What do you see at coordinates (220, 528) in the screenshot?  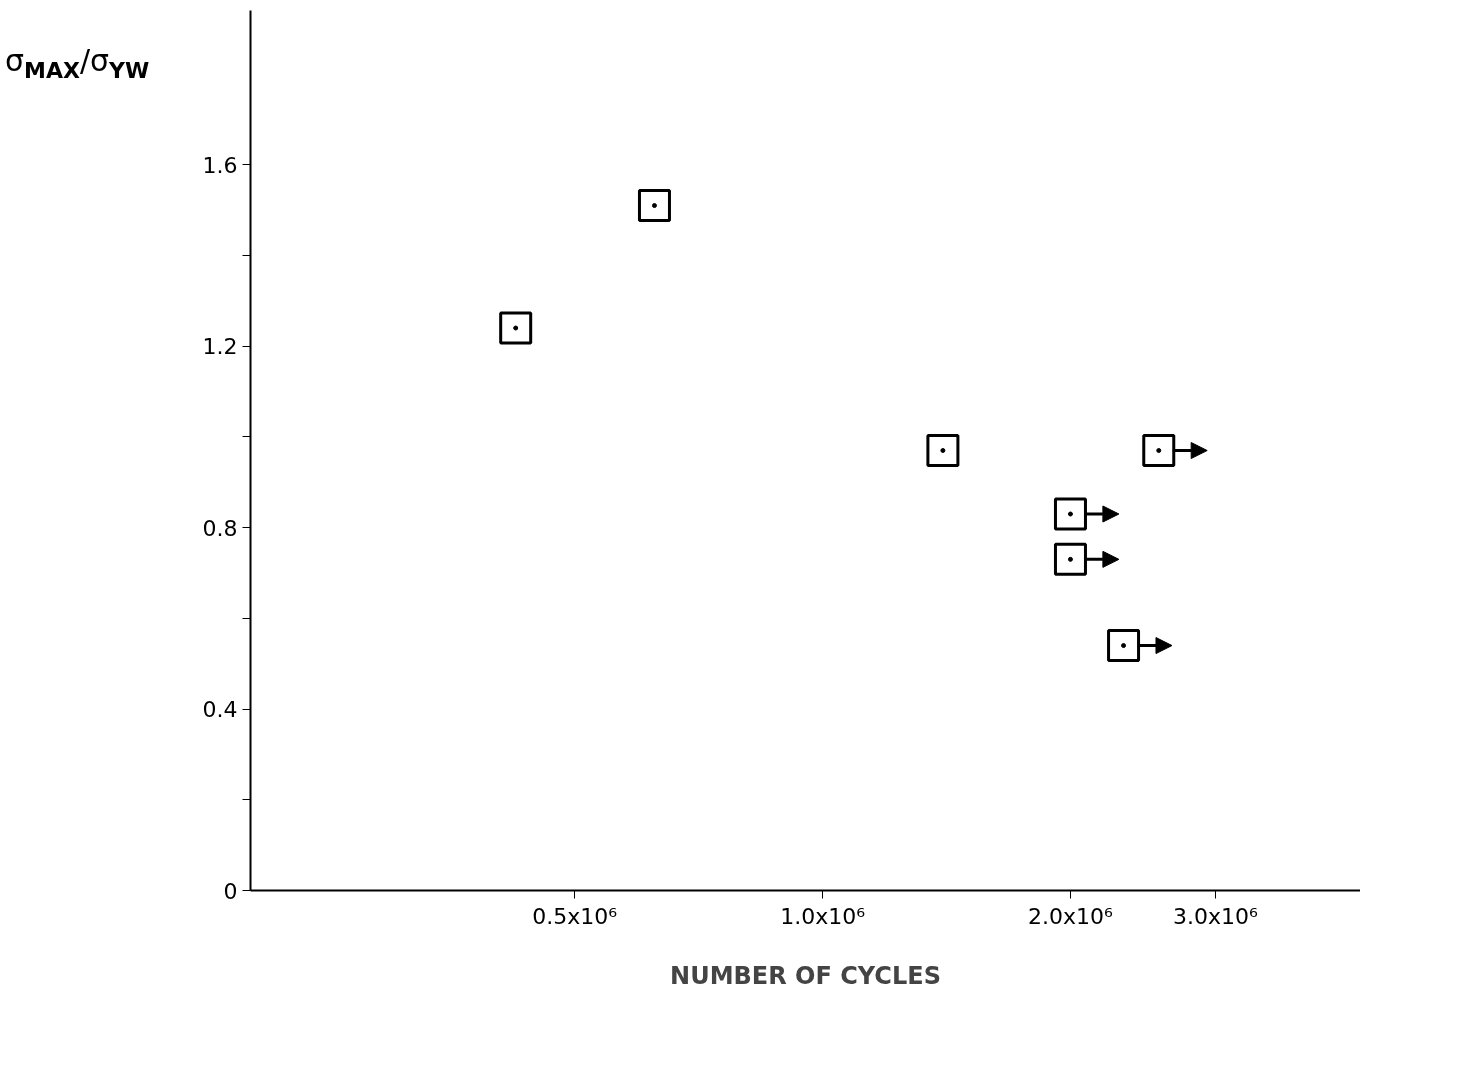 I see `y-tick-label: 0.8` at bounding box center [220, 528].